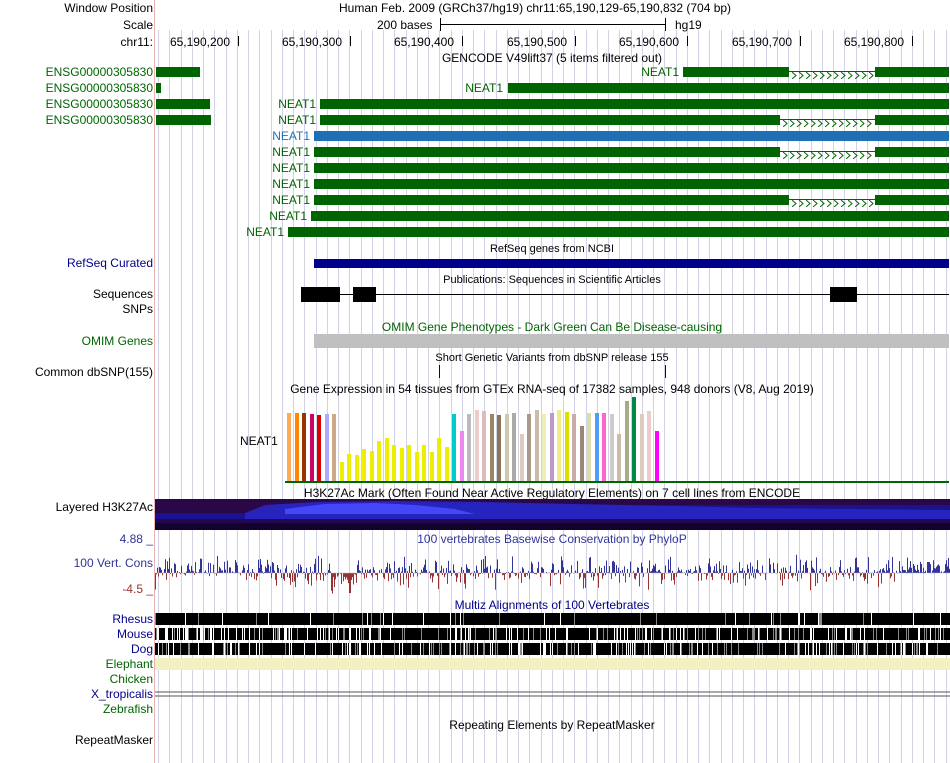 This screenshot has width=950, height=763. I want to click on publication-line, so click(625, 294).